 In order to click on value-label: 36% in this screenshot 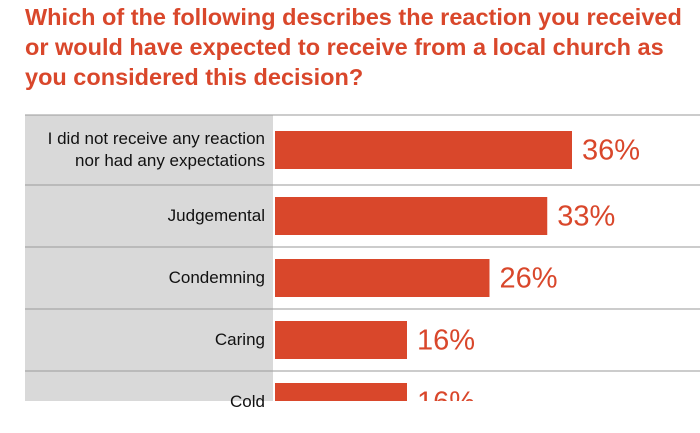, I will do `click(611, 151)`.